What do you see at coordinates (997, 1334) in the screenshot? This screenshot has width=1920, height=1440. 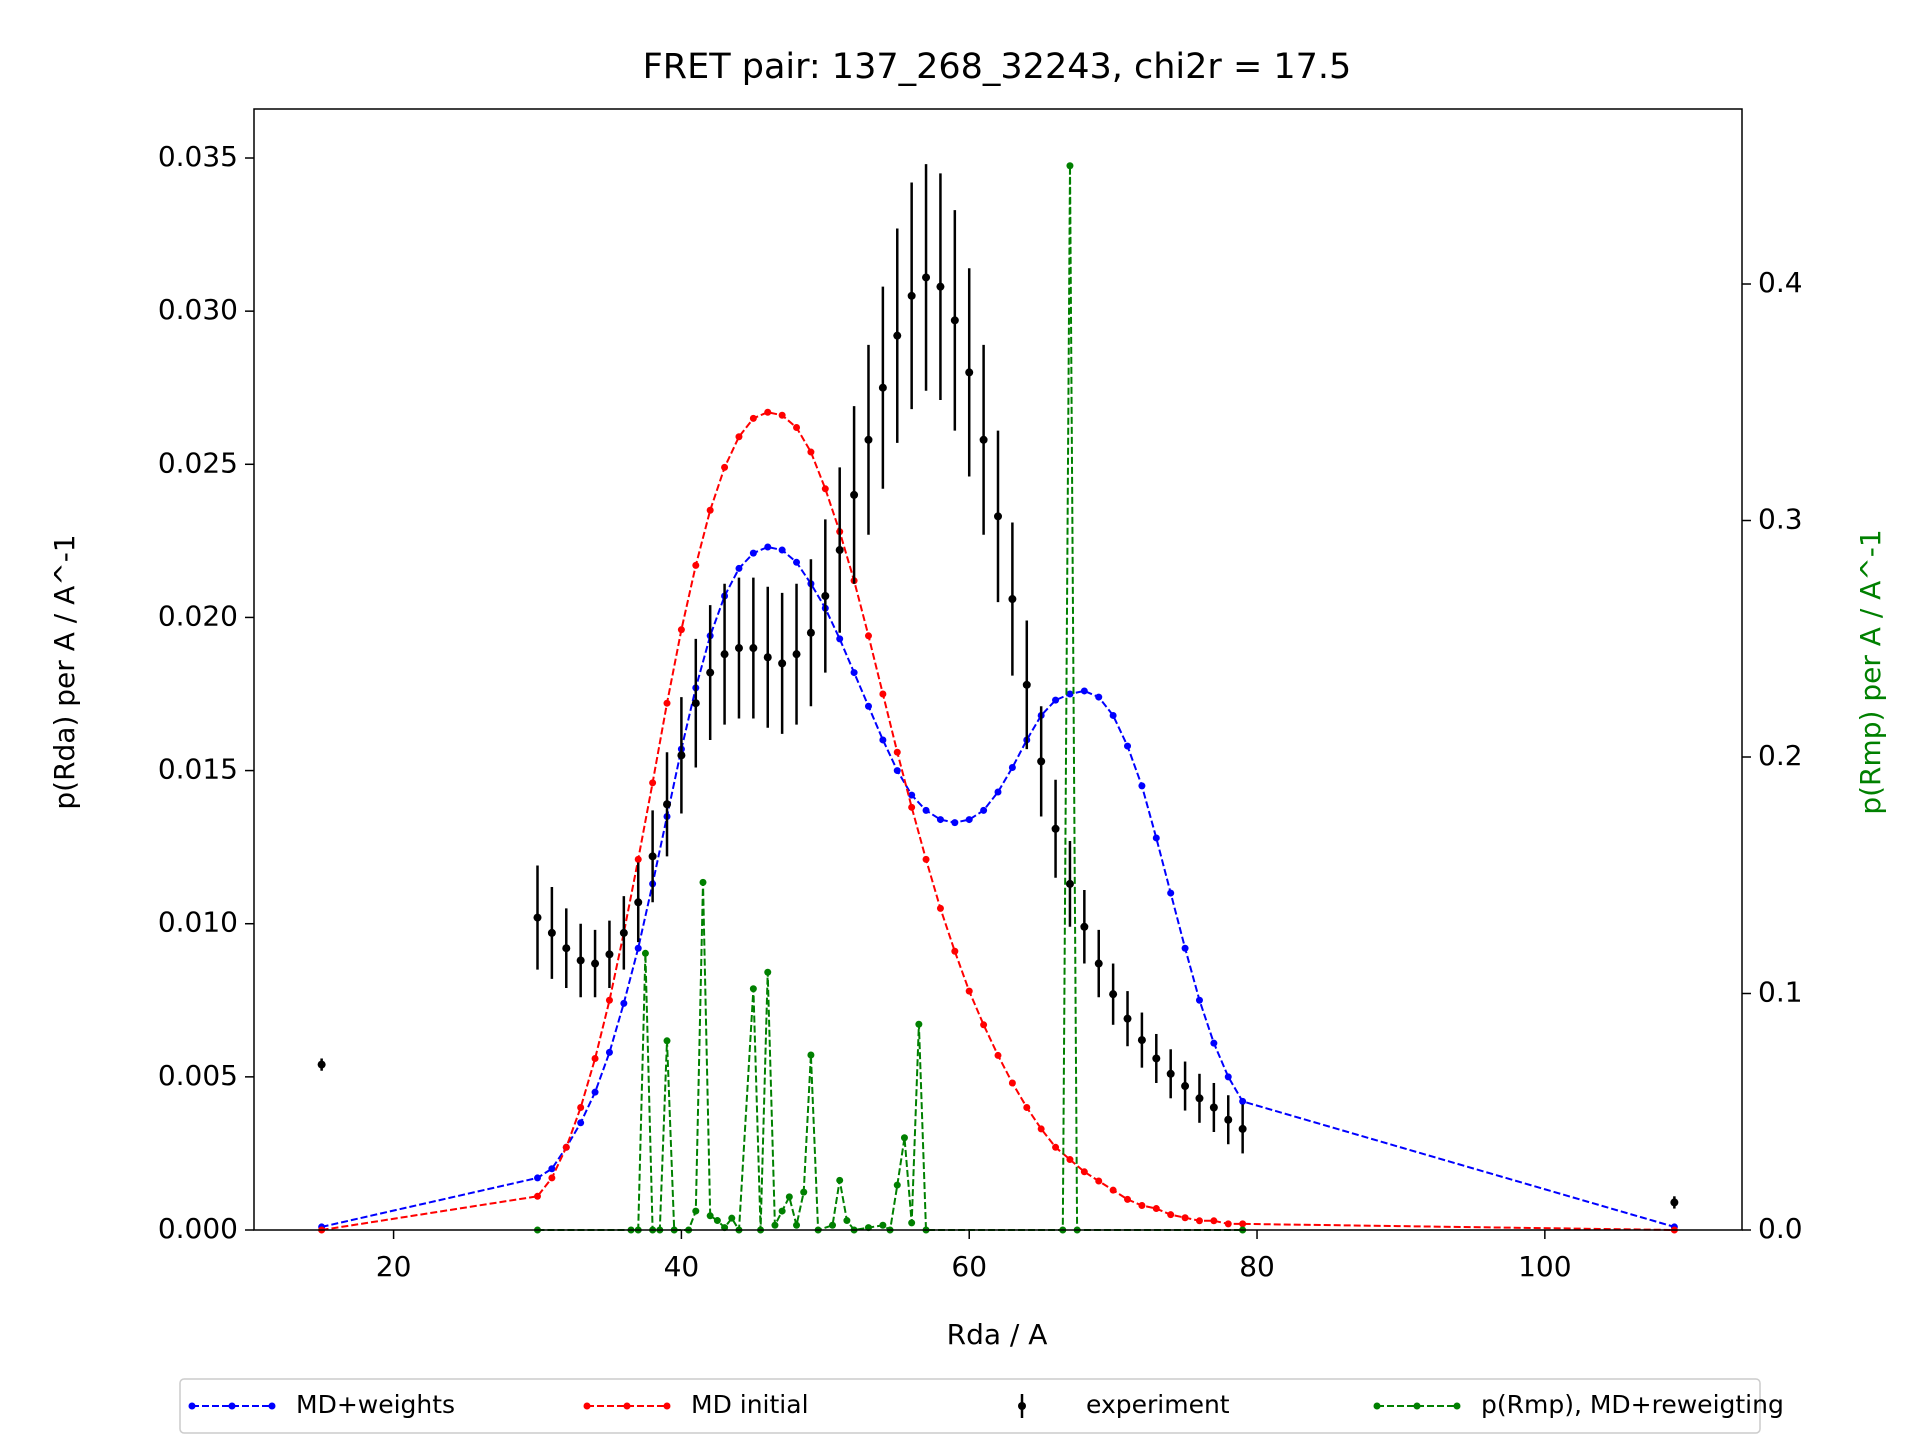 I see `x-axis-label: Rda / A` at bounding box center [997, 1334].